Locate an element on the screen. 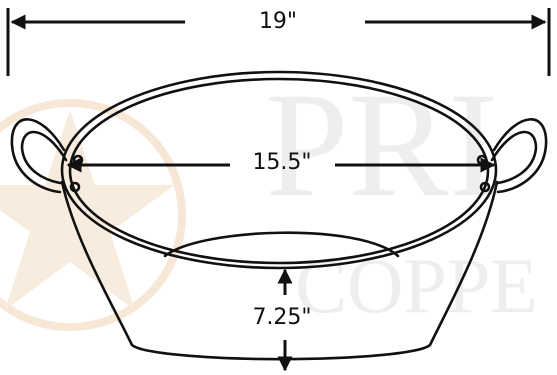  diameter-label: 15.5" is located at coordinates (281, 162).